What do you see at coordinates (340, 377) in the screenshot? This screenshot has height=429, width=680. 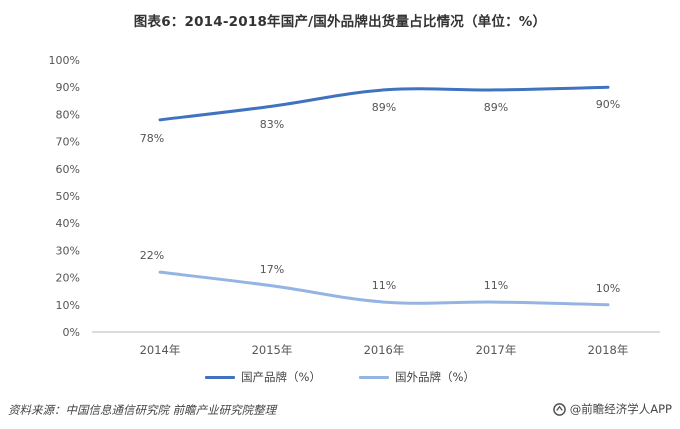 I see `legend: 国产品牌（%） 国外品牌（%）` at bounding box center [340, 377].